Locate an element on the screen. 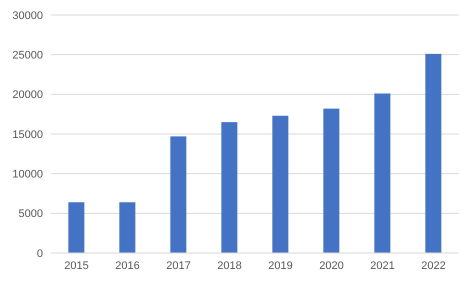  x-tick-label: 2022 is located at coordinates (433, 266).